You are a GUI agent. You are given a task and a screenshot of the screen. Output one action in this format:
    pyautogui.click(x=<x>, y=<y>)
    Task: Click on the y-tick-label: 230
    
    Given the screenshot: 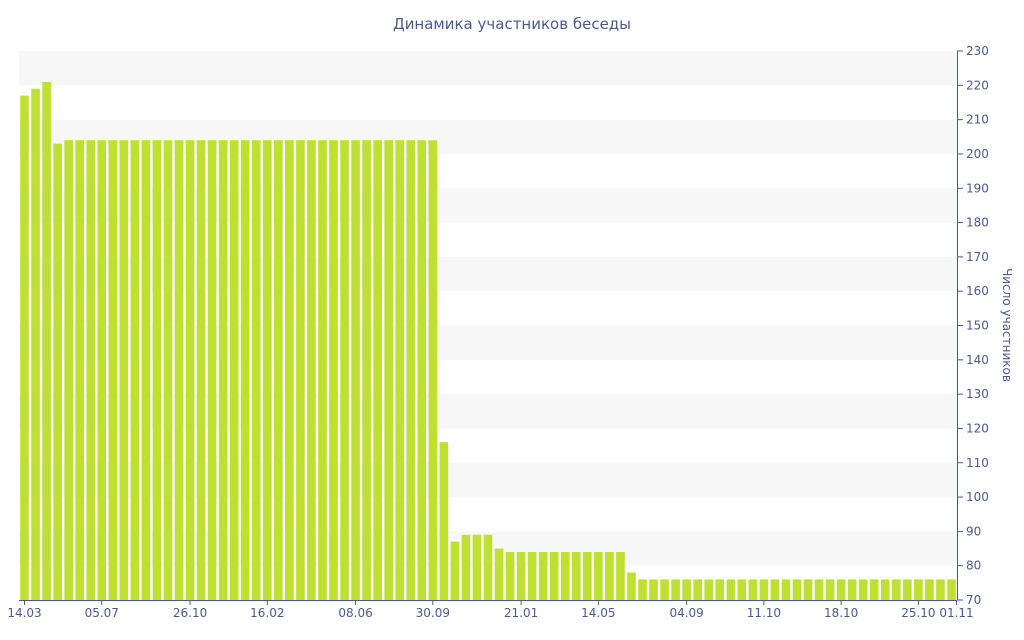 What is the action you would take?
    pyautogui.click(x=977, y=51)
    